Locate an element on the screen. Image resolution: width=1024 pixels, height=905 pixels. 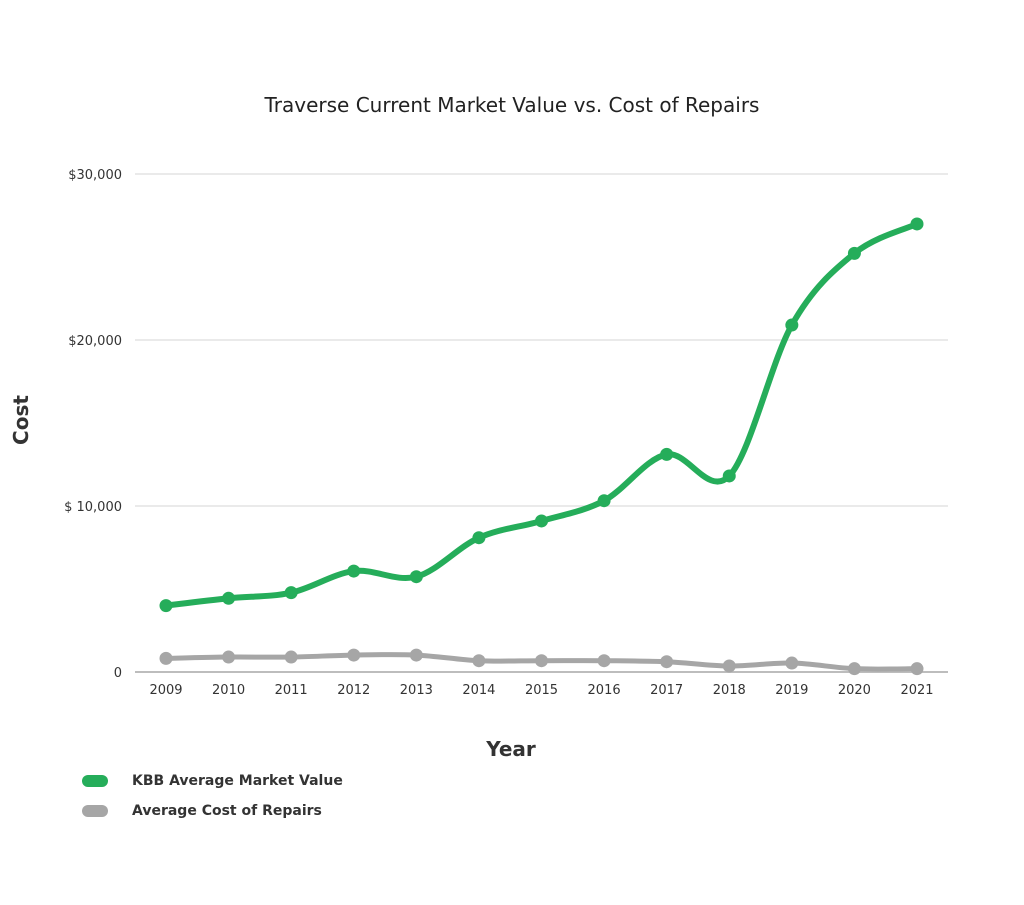
x-tick-label: 2021 is located at coordinates (916, 690).